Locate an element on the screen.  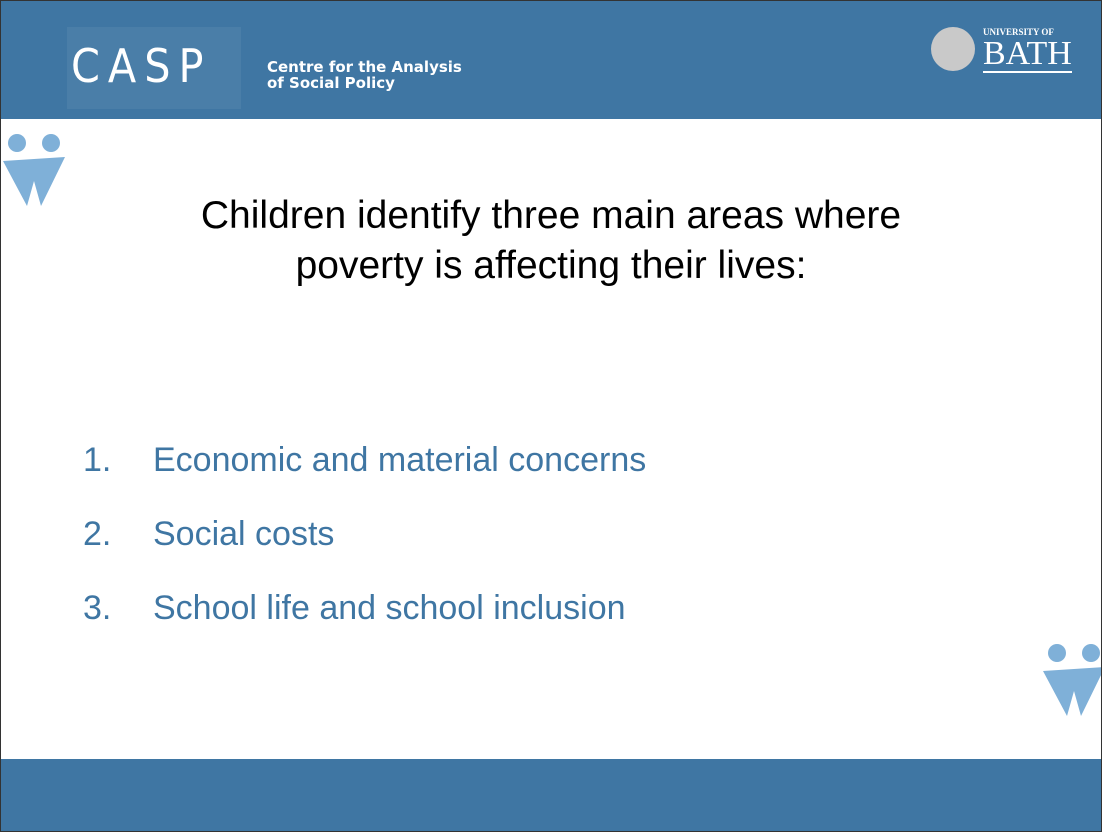
title-line: poverty is affecting their lives: is located at coordinates (551, 265).